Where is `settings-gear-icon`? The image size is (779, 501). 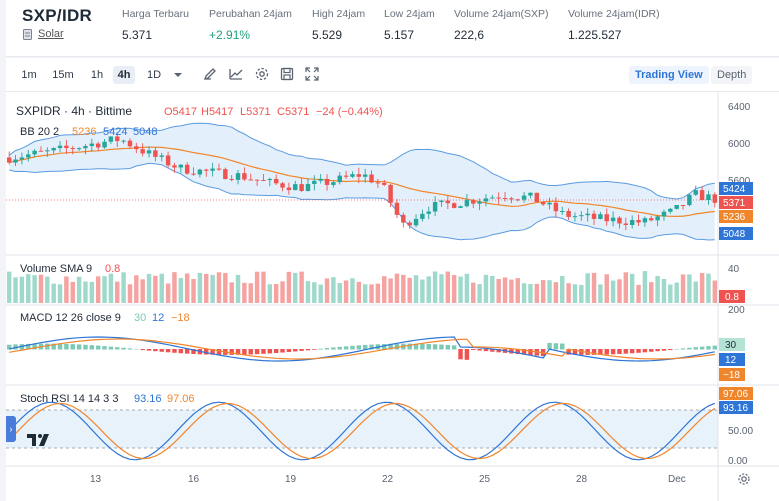
settings-gear-icon is located at coordinates (262, 74).